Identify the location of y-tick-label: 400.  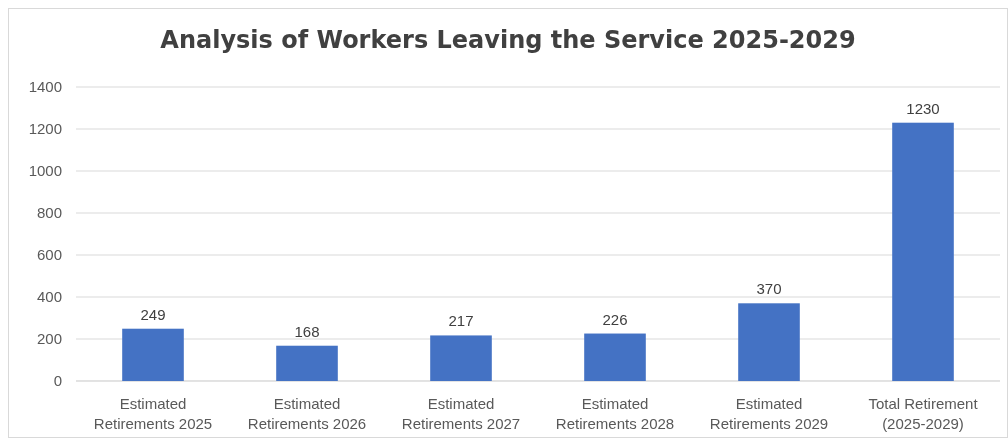
(49, 297).